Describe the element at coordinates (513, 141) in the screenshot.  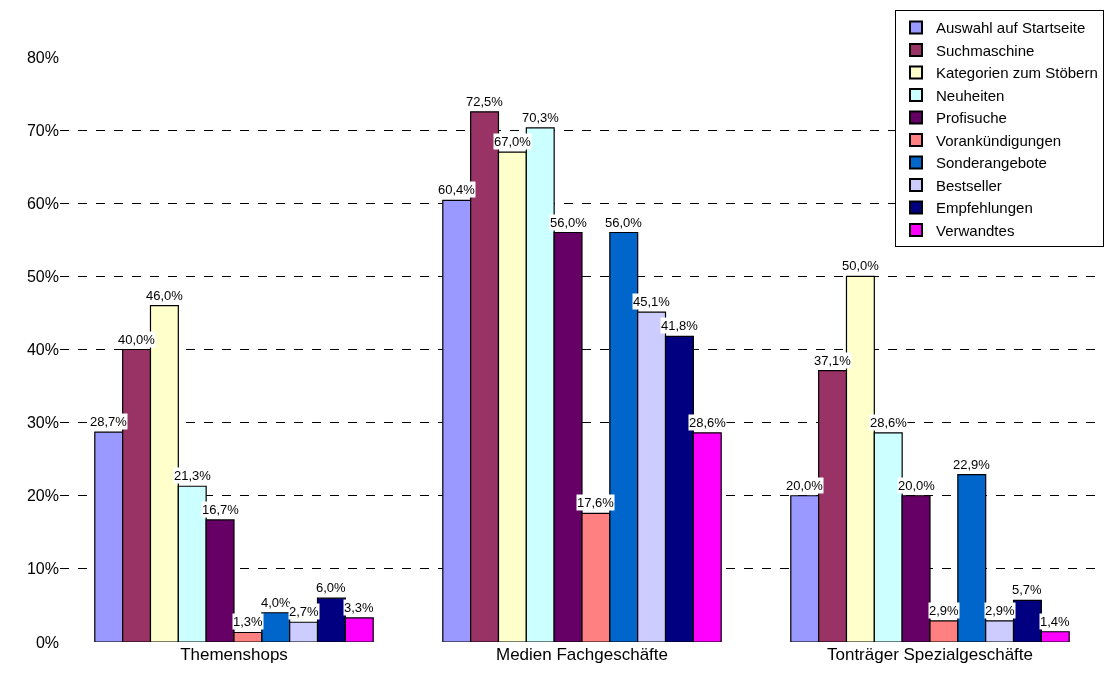
I see `data-label: 67,0%` at that location.